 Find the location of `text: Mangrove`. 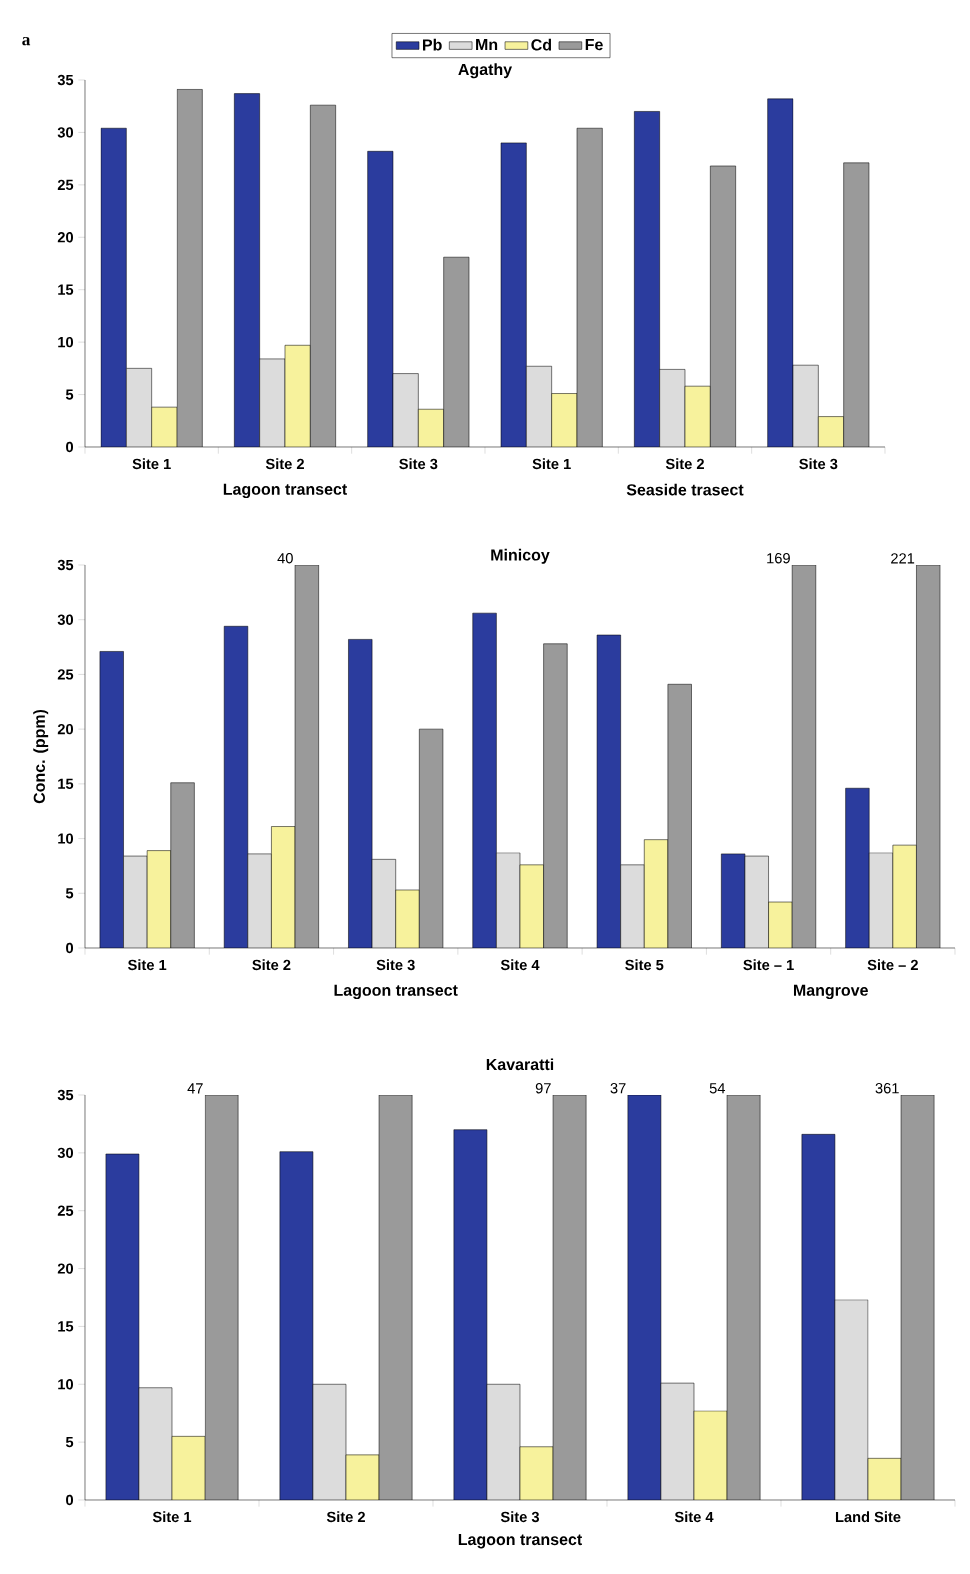

text: Mangrove is located at coordinates (830, 992).